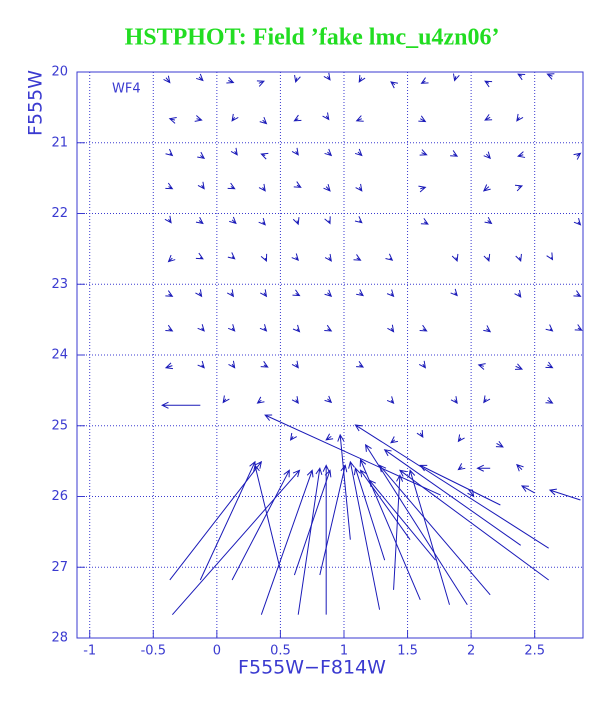 The width and height of the screenshot is (612, 709). I want to click on chart-title: HSTPHOT: Field ’fake lmc_u4zn06’, so click(312, 38).